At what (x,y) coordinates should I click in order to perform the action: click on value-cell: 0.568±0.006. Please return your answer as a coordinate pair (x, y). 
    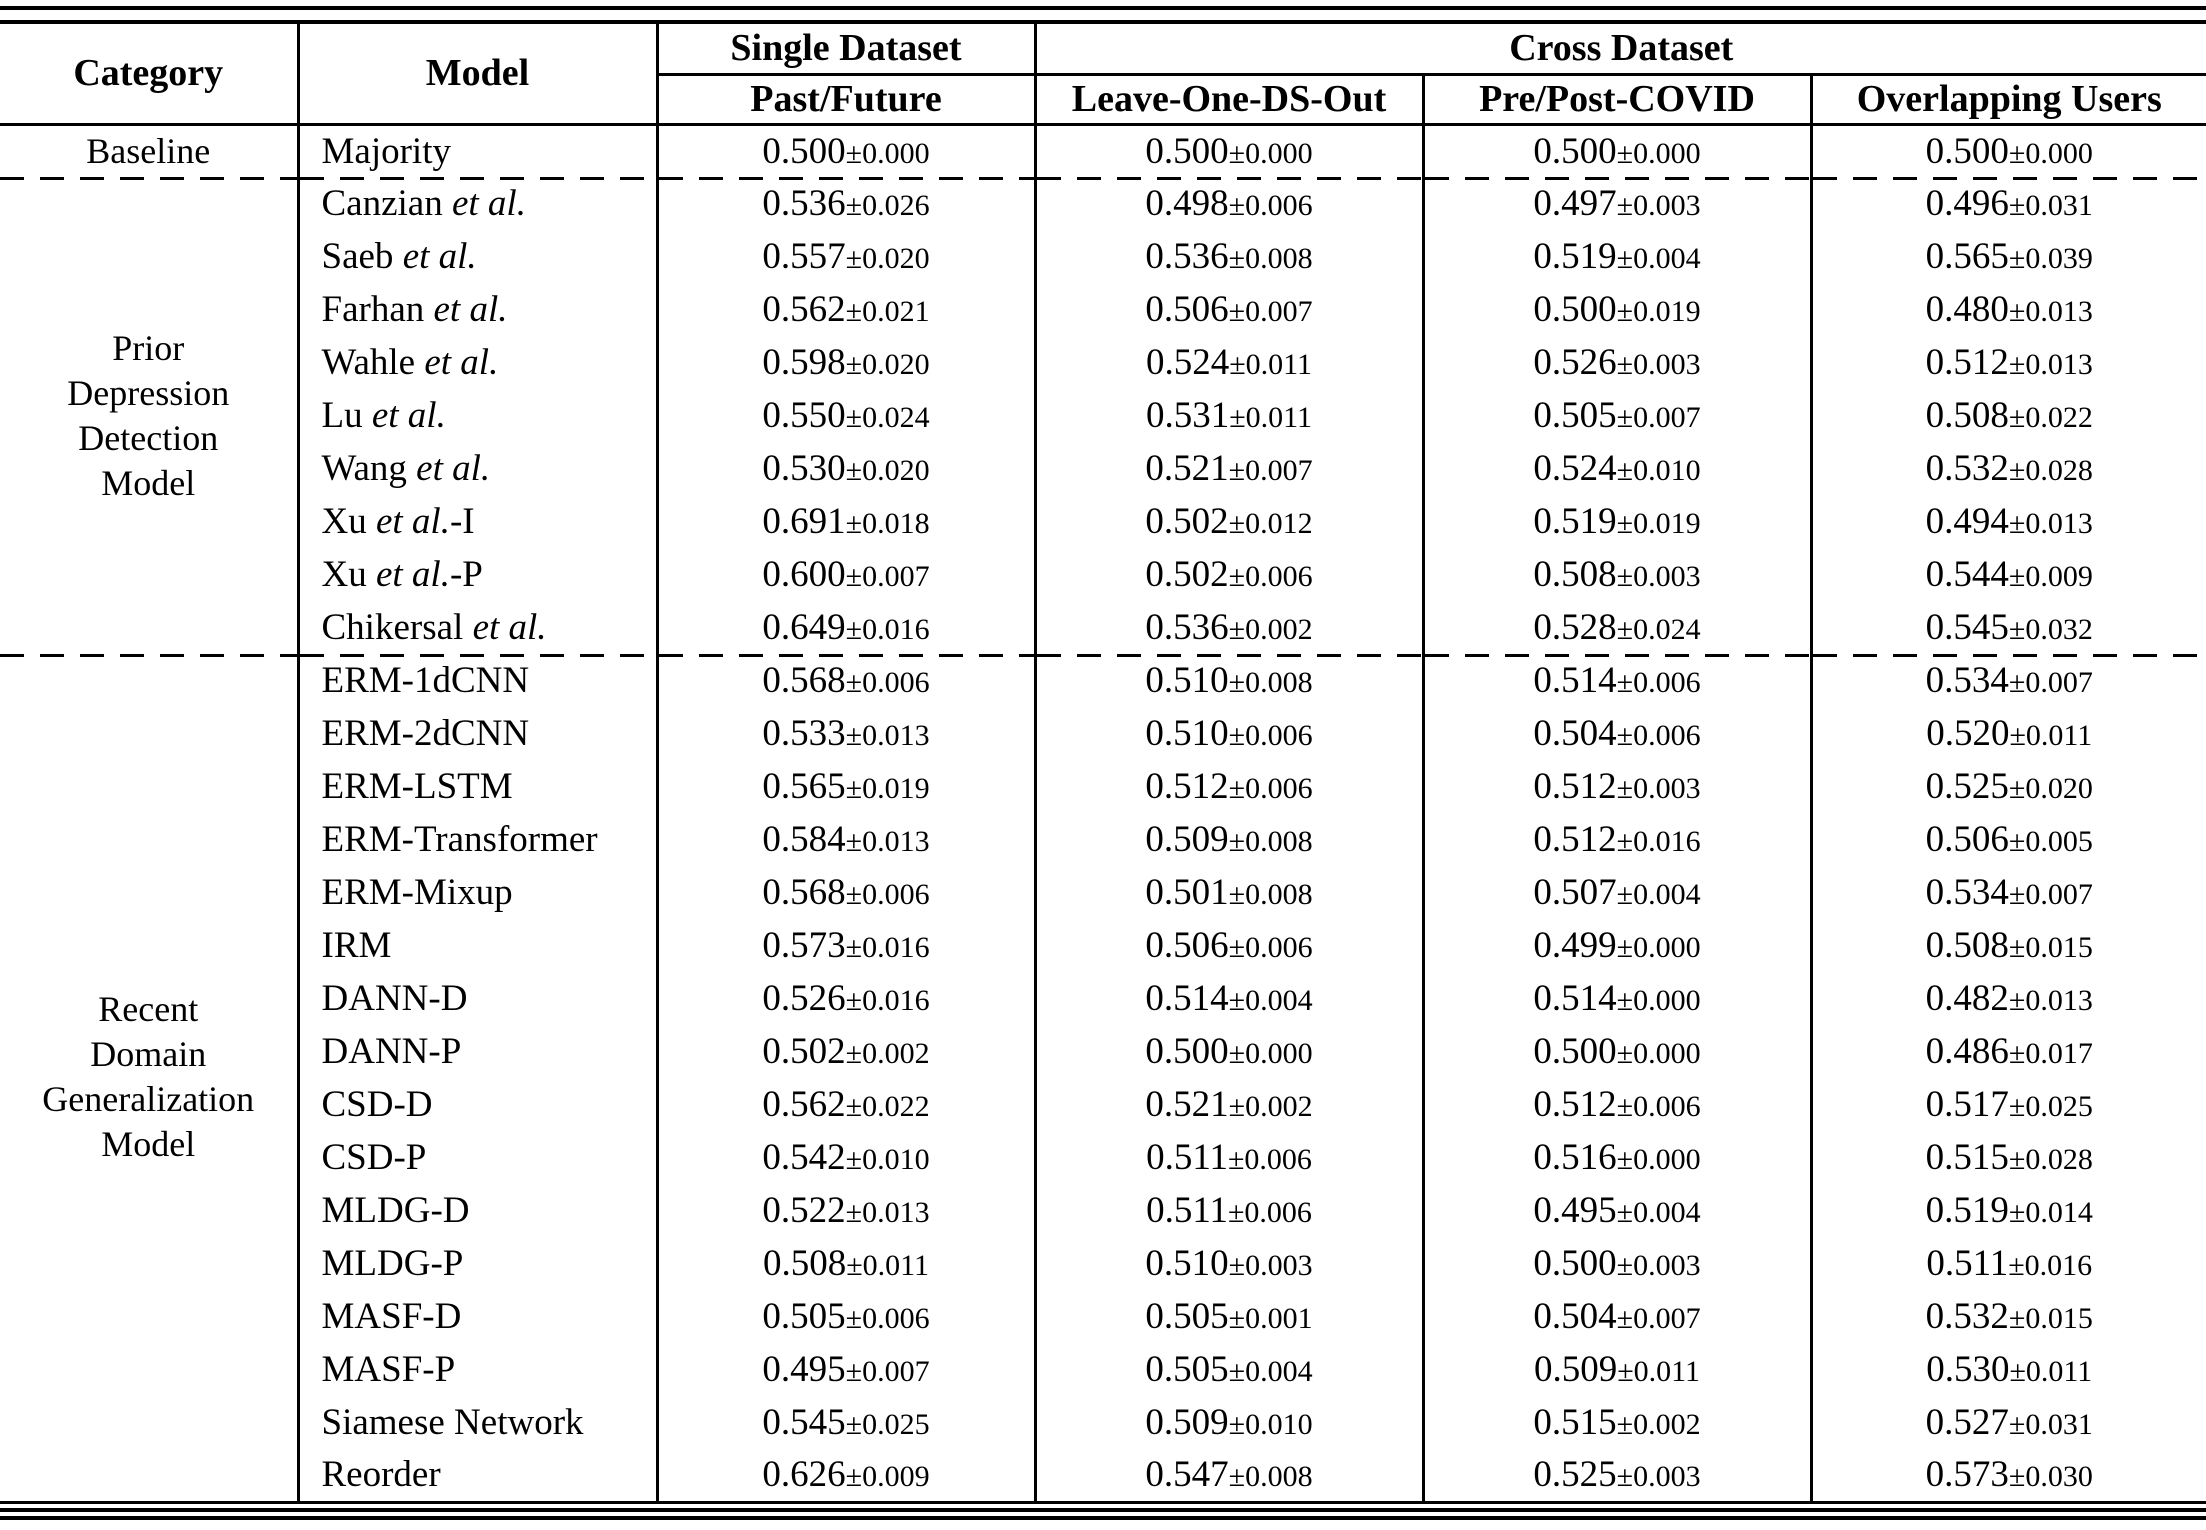
    Looking at the image, I should click on (845, 680).